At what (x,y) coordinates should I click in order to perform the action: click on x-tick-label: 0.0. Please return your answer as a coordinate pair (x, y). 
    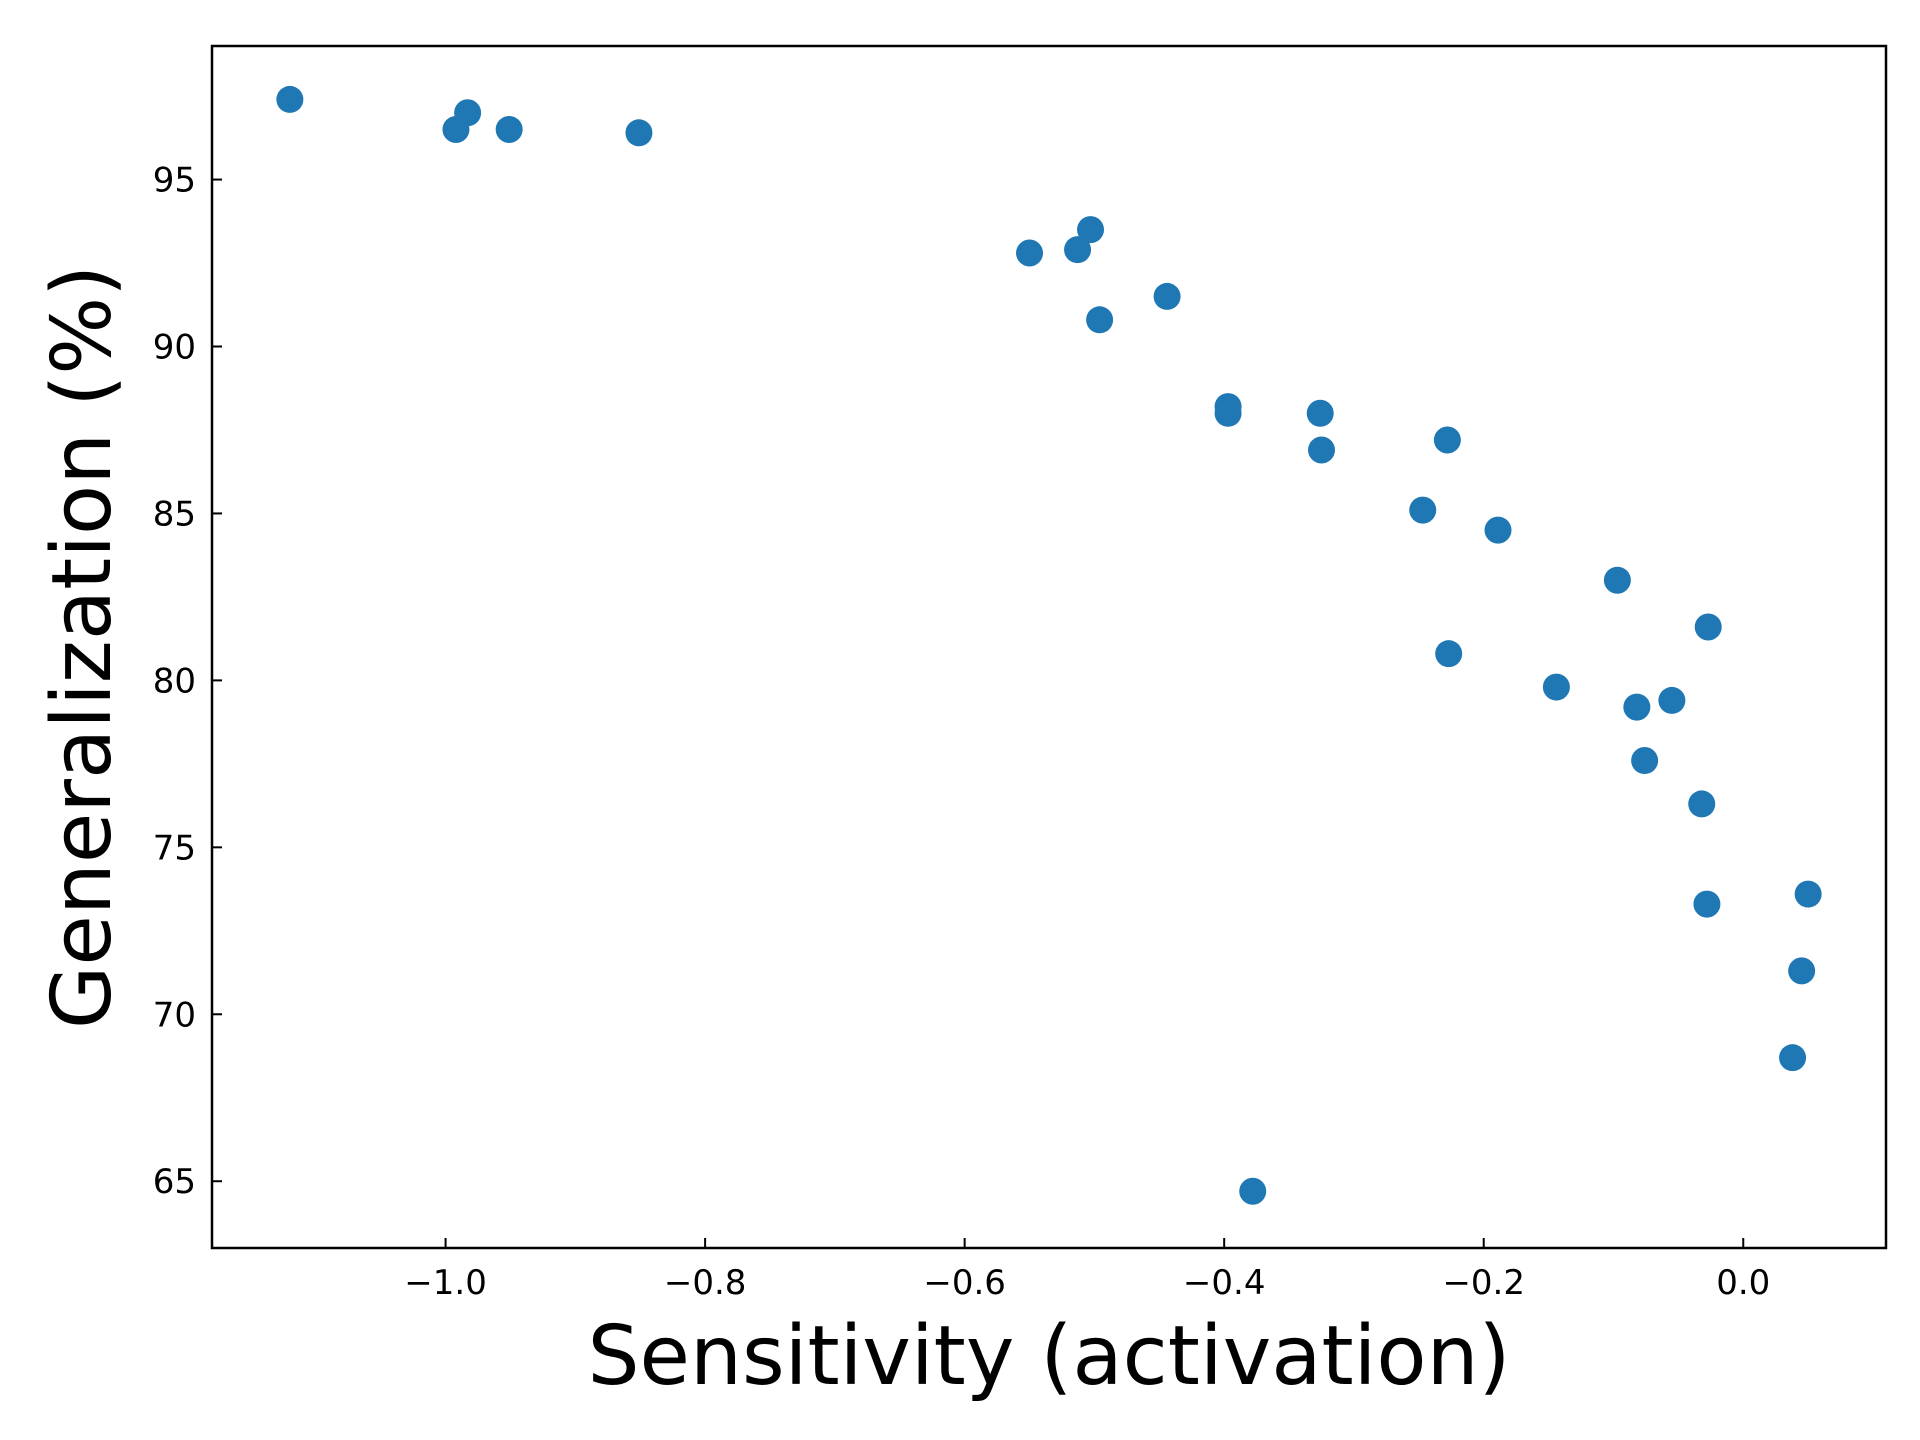
    Looking at the image, I should click on (1743, 1283).